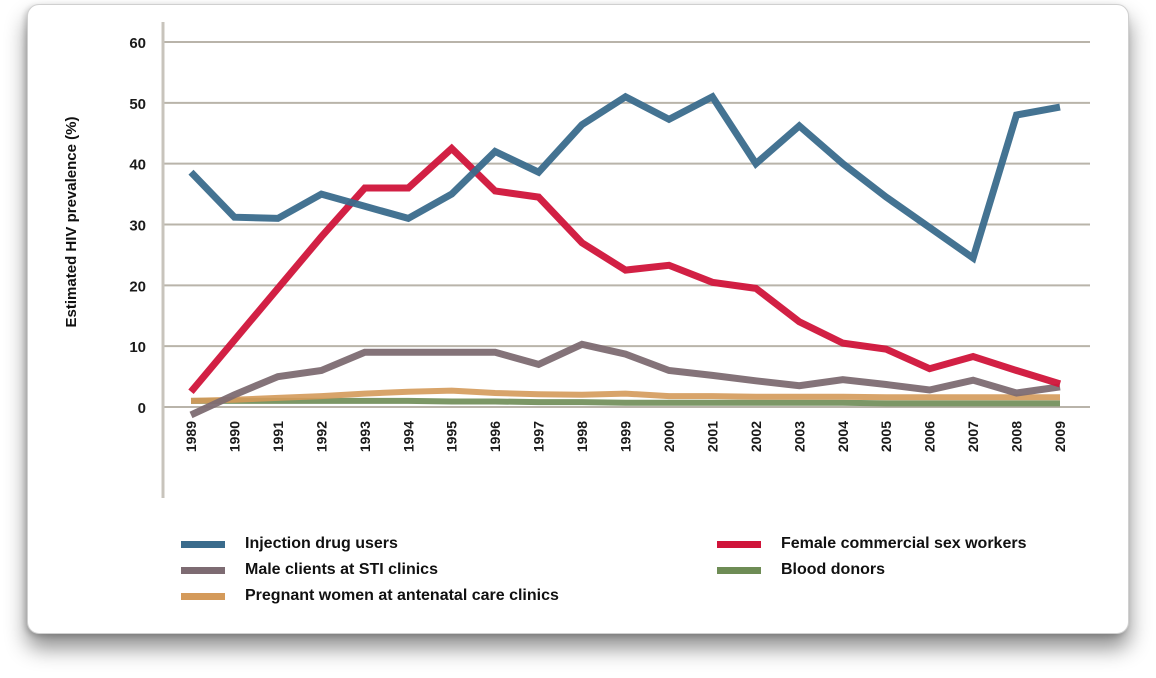 The height and width of the screenshot is (678, 1156). I want to click on series-line-blood-donors, so click(625, 402).